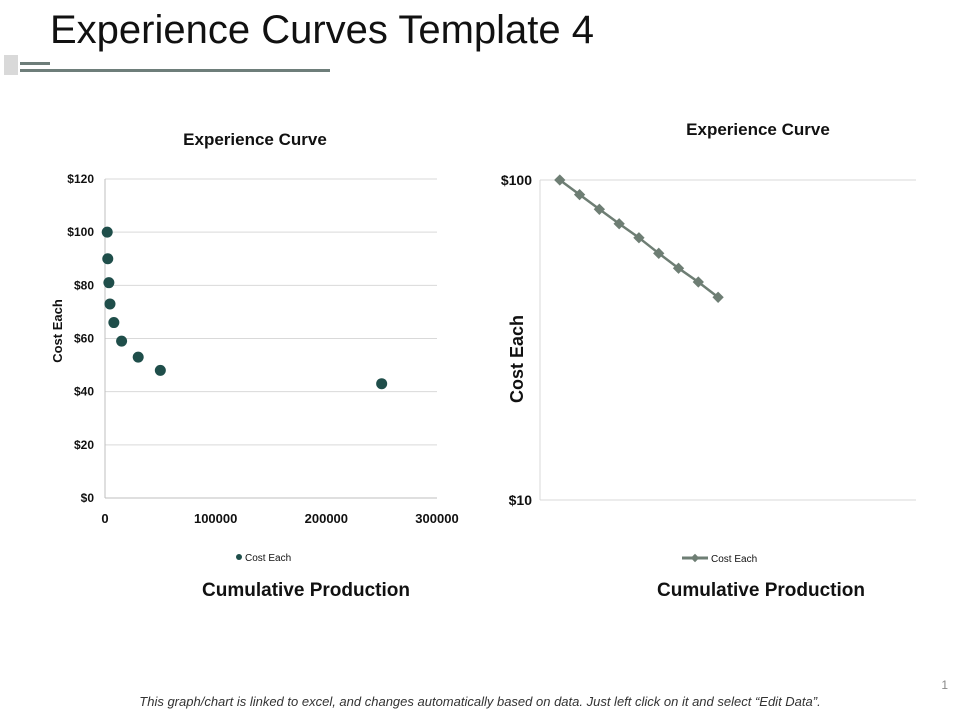  I want to click on y-tick-label: $10, so click(521, 500).